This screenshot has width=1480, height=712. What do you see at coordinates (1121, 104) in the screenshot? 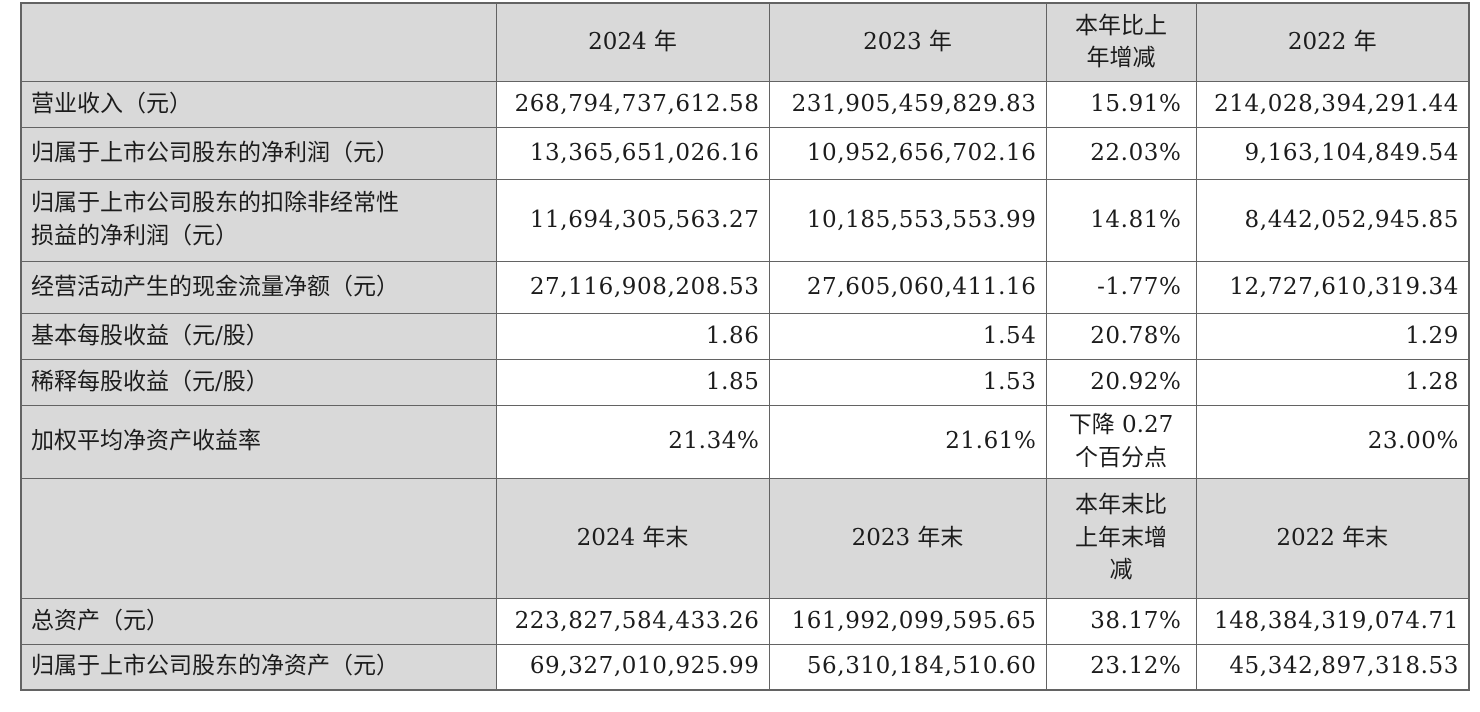
I see `cell-change: 15.91%` at bounding box center [1121, 104].